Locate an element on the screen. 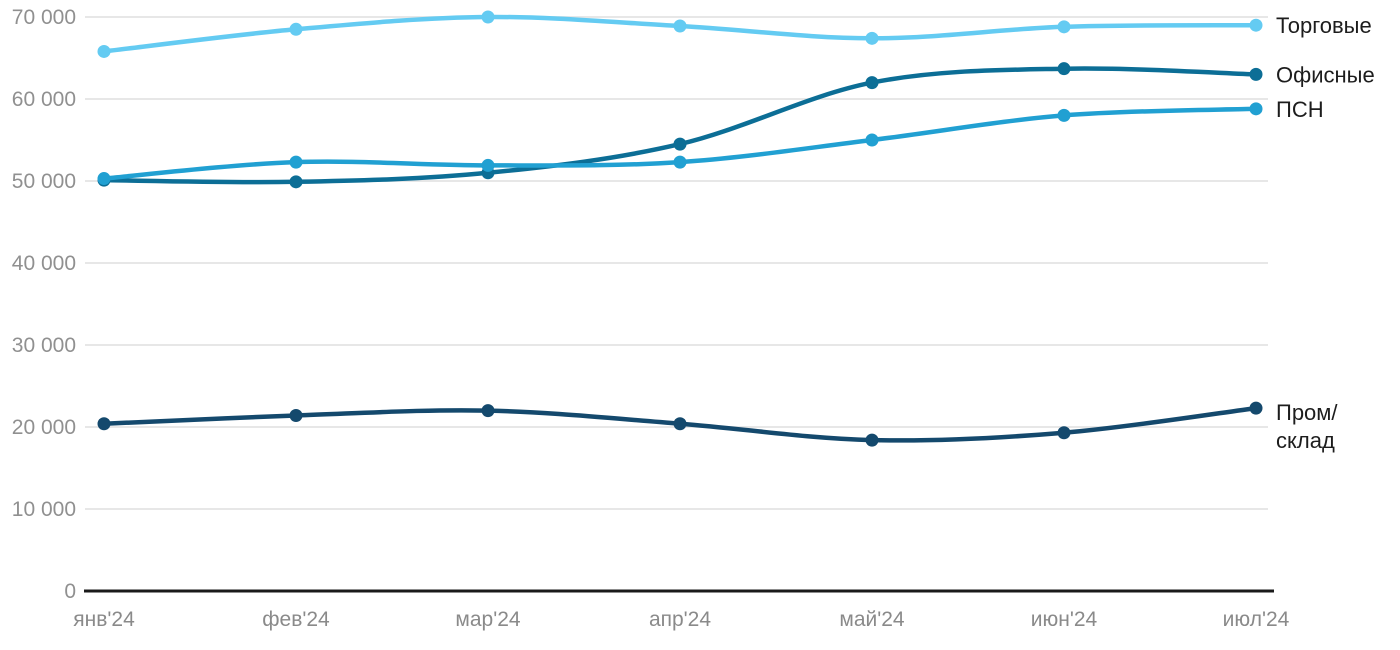 The image size is (1400, 650). x-axis-tick-label: янв'24 is located at coordinates (104, 619).